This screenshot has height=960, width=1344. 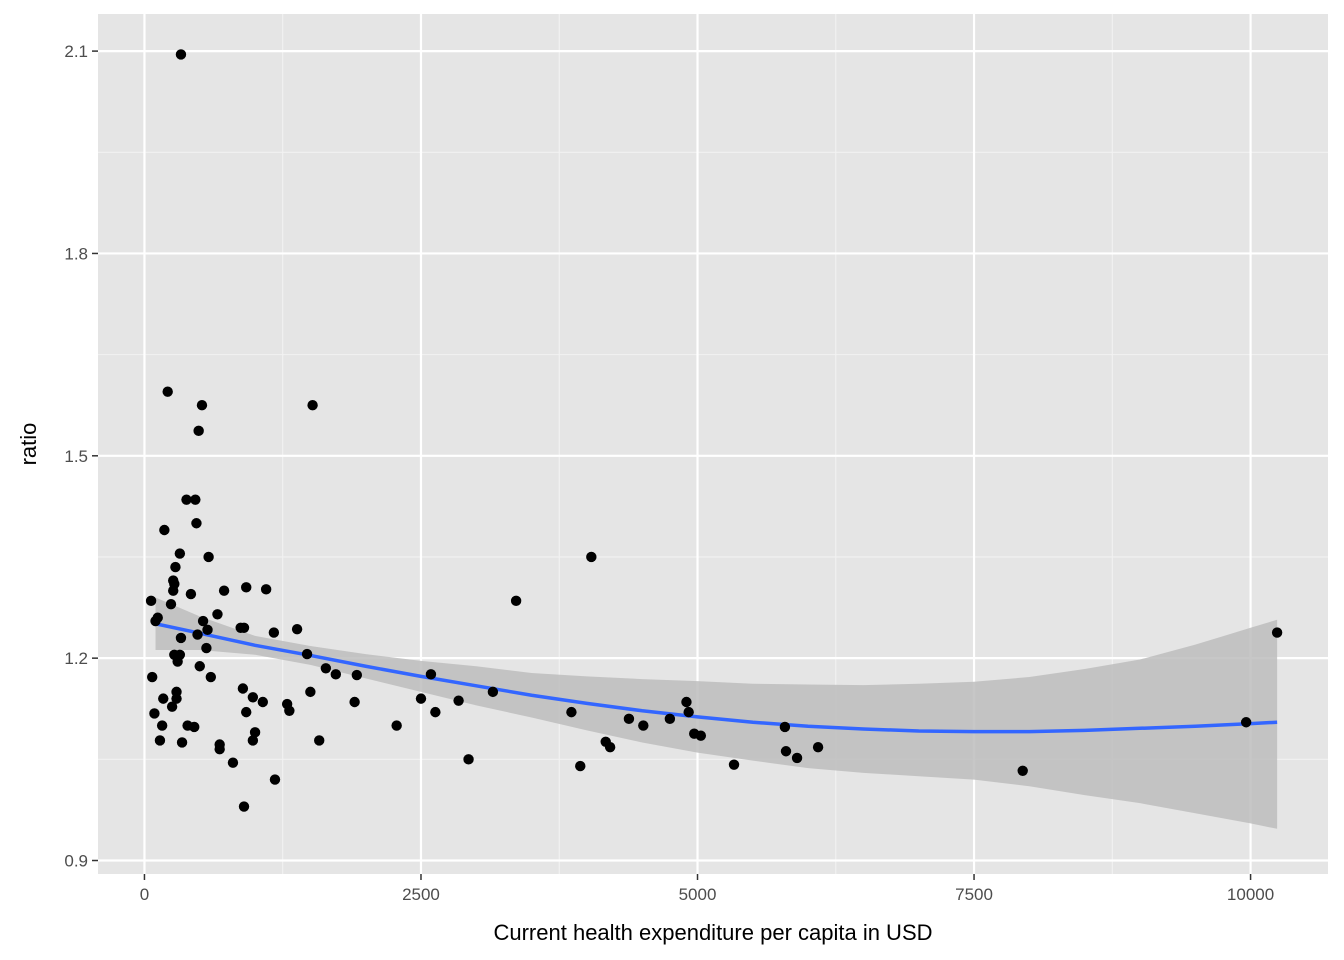 What do you see at coordinates (28, 444) in the screenshot?
I see `y-axis-title: ratio` at bounding box center [28, 444].